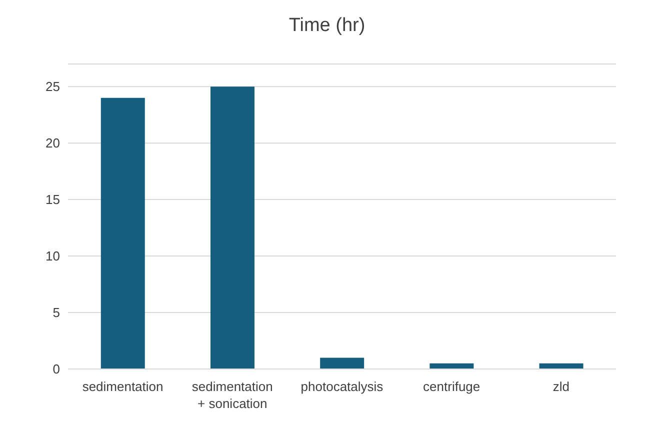  Describe the element at coordinates (53, 86) in the screenshot. I see `y-tick-label: 25` at that location.